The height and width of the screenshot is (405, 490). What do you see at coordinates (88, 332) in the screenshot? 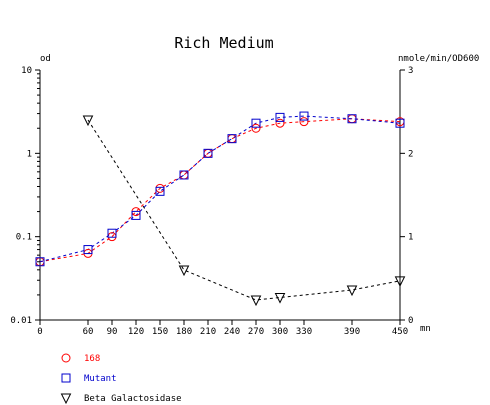
I see `x-tick-label: 60` at bounding box center [88, 332].